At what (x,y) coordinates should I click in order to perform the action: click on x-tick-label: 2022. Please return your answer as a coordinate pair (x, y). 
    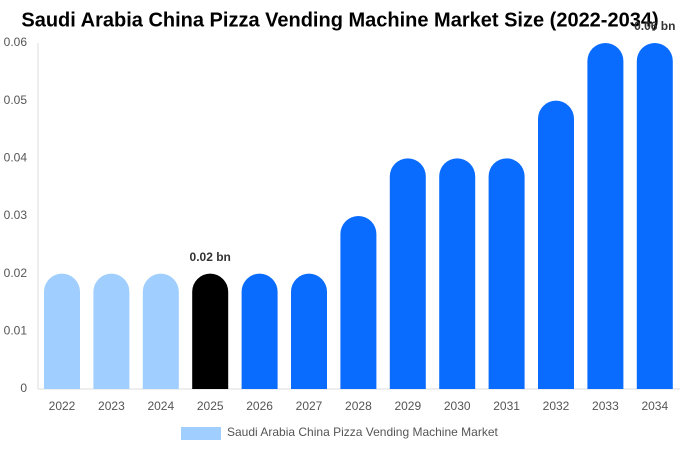
    Looking at the image, I should click on (62, 406).